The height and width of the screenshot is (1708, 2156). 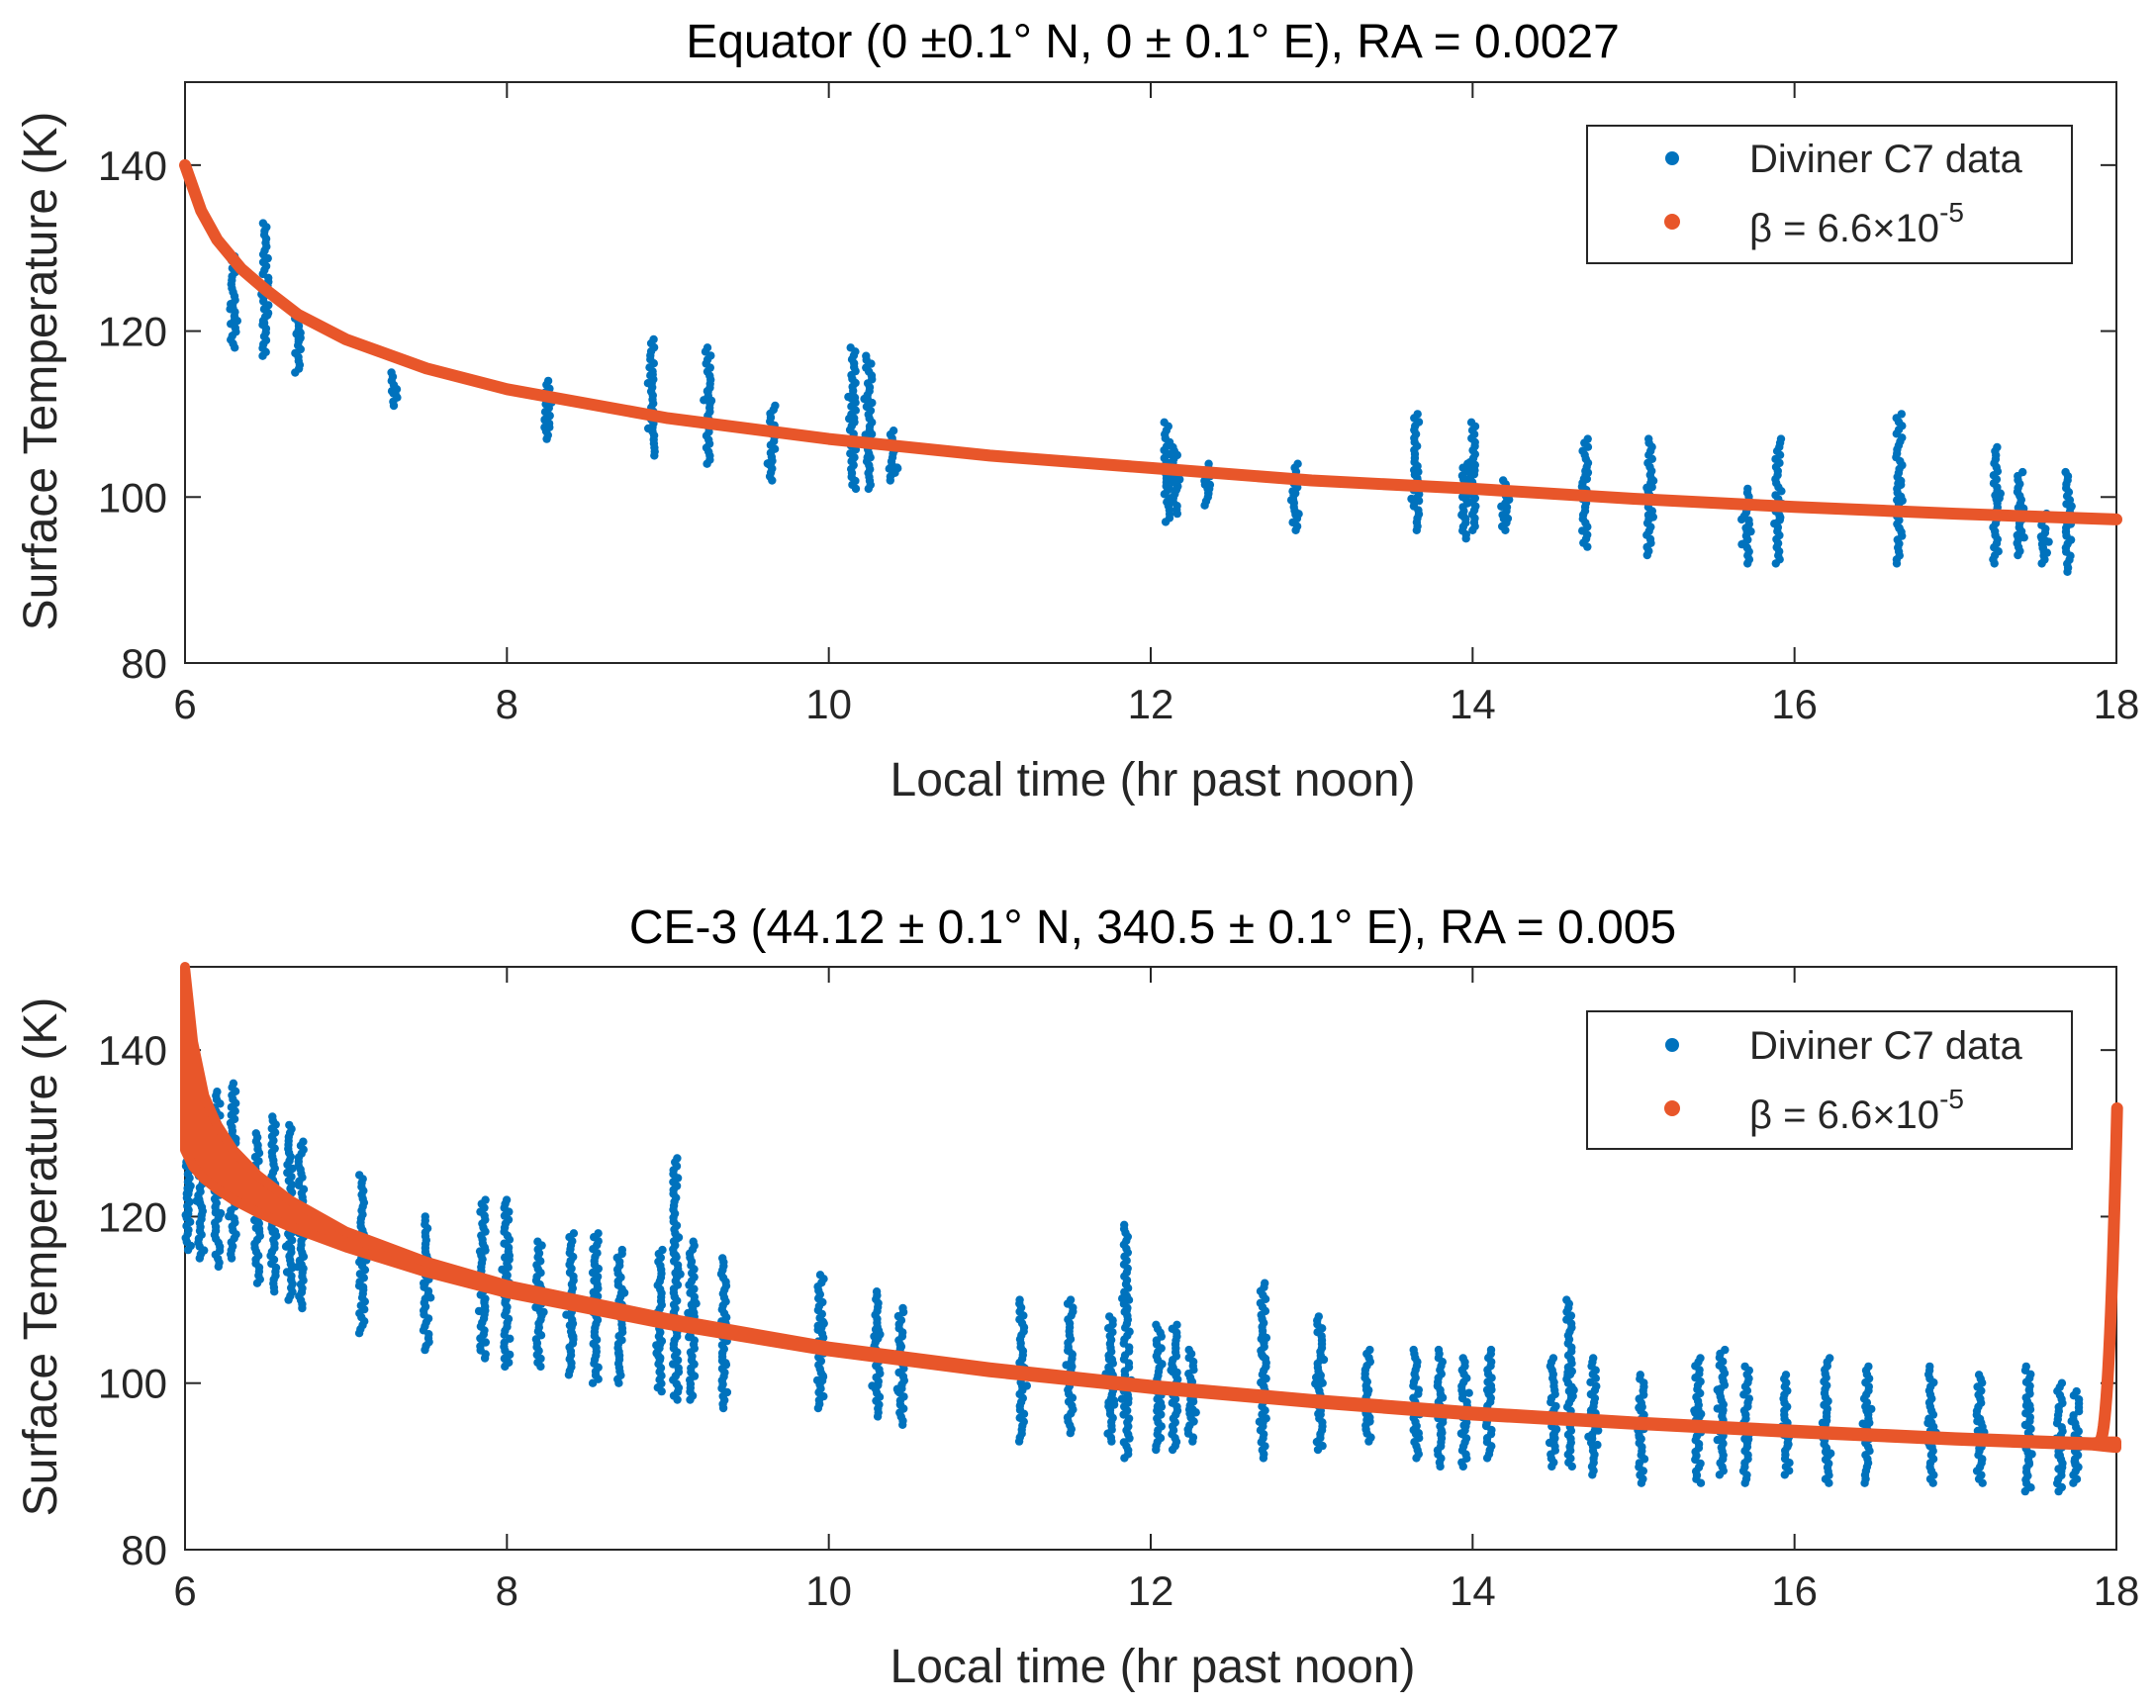 I want to click on x-tick-label: 16, so click(x=1794, y=704).